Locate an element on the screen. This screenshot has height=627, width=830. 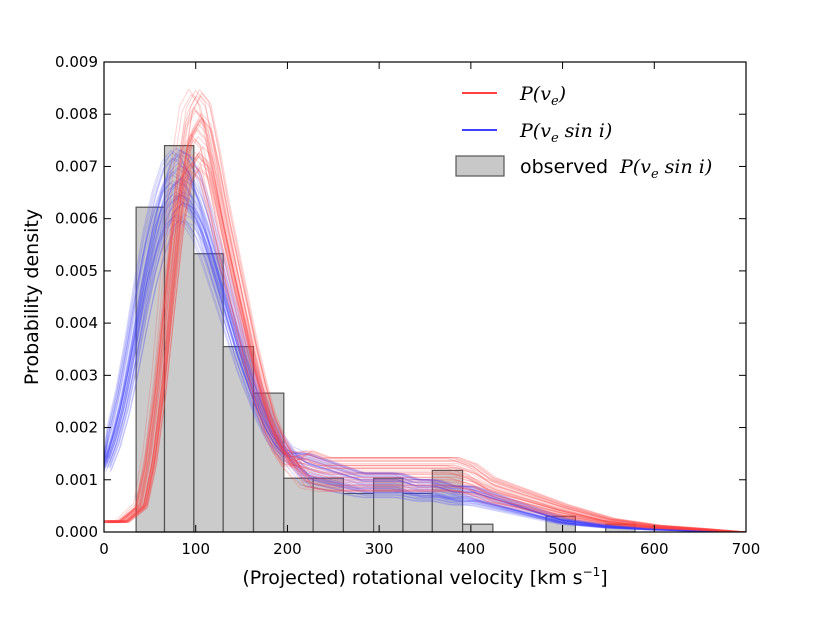
legend-label: P(ve sin i) is located at coordinates (565, 133).